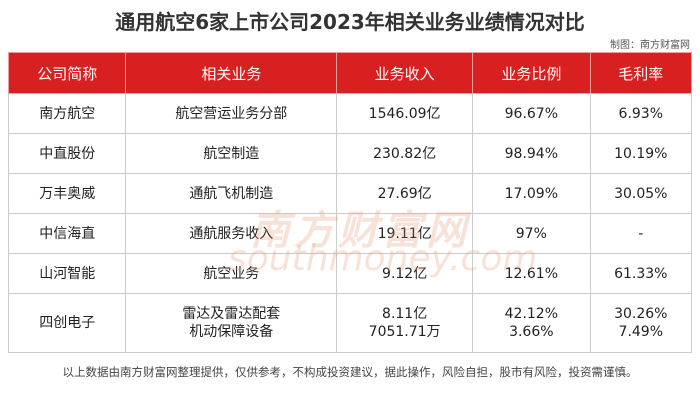  Describe the element at coordinates (67, 73) in the screenshot. I see `column-header: 公司简称` at that location.